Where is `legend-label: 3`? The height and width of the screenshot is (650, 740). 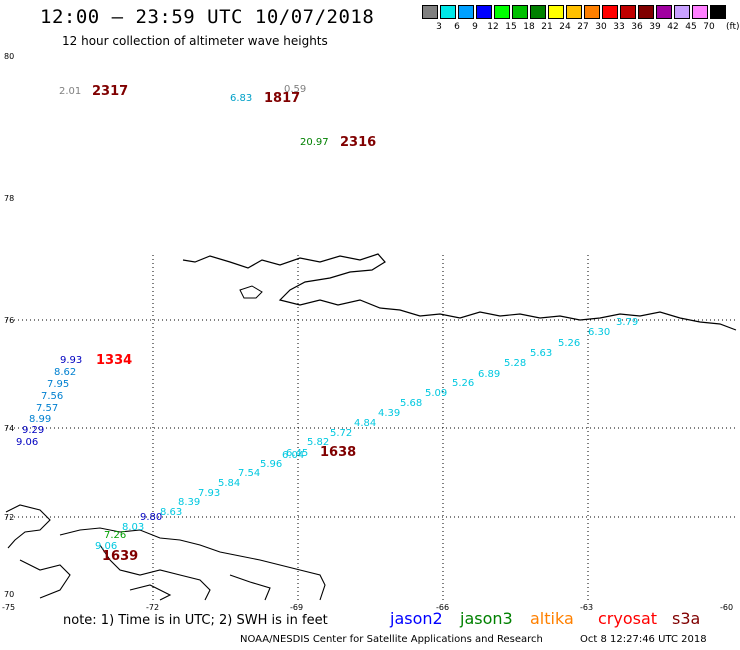 legend-label: 3 is located at coordinates (439, 27).